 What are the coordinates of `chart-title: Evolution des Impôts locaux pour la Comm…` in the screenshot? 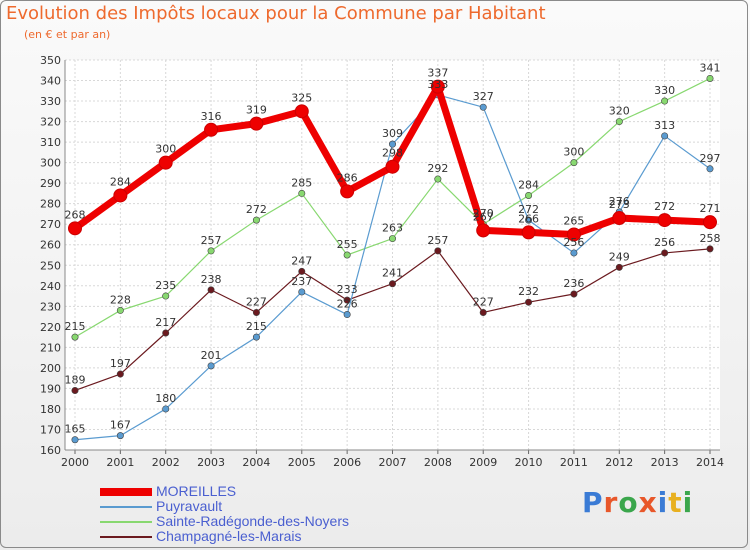 It's located at (276, 13).